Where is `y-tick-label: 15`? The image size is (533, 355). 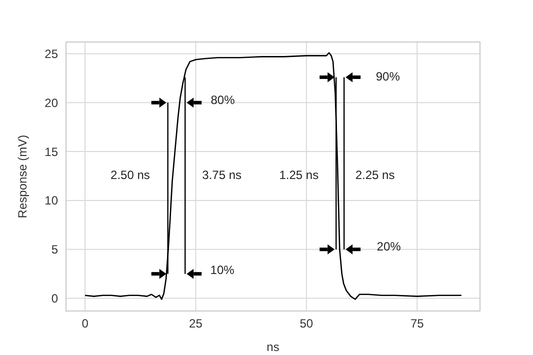 y-tick-label: 15 is located at coordinates (51, 151).